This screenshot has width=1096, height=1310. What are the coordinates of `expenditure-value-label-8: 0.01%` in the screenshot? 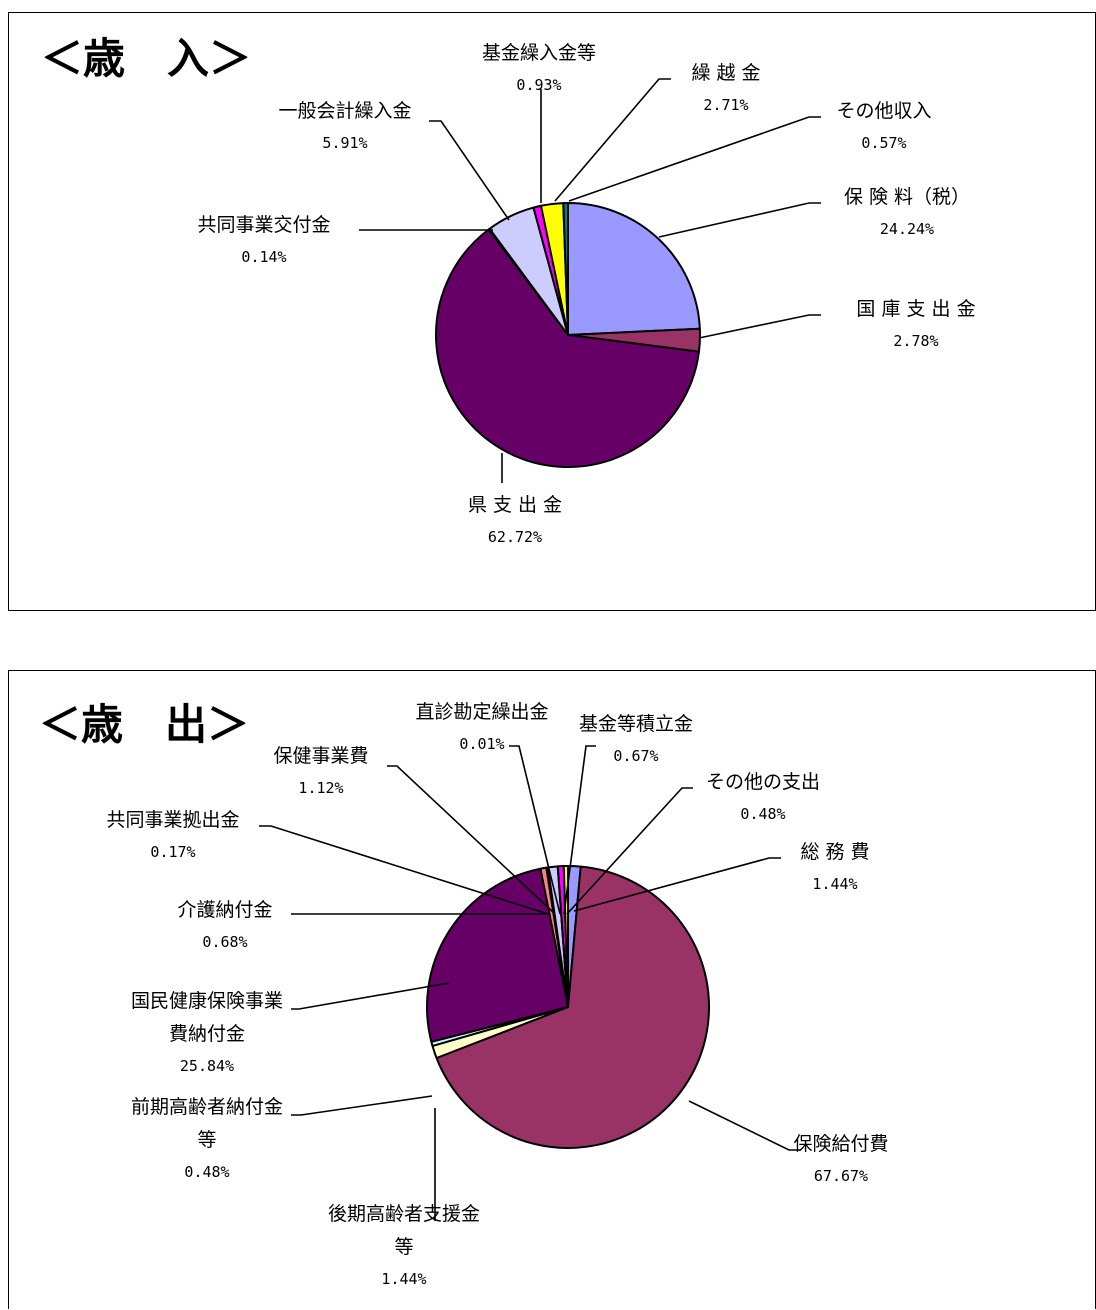 It's located at (481, 744).